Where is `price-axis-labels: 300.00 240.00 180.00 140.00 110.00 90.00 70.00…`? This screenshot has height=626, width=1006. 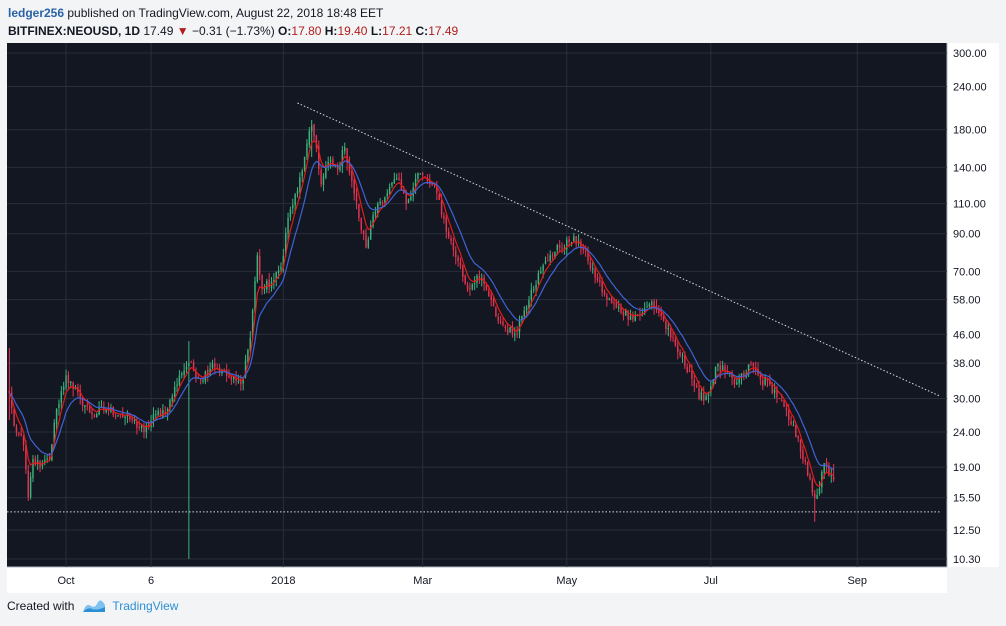
price-axis-labels: 300.00 240.00 180.00 140.00 110.00 90.00 70.00… is located at coordinates (970, 307).